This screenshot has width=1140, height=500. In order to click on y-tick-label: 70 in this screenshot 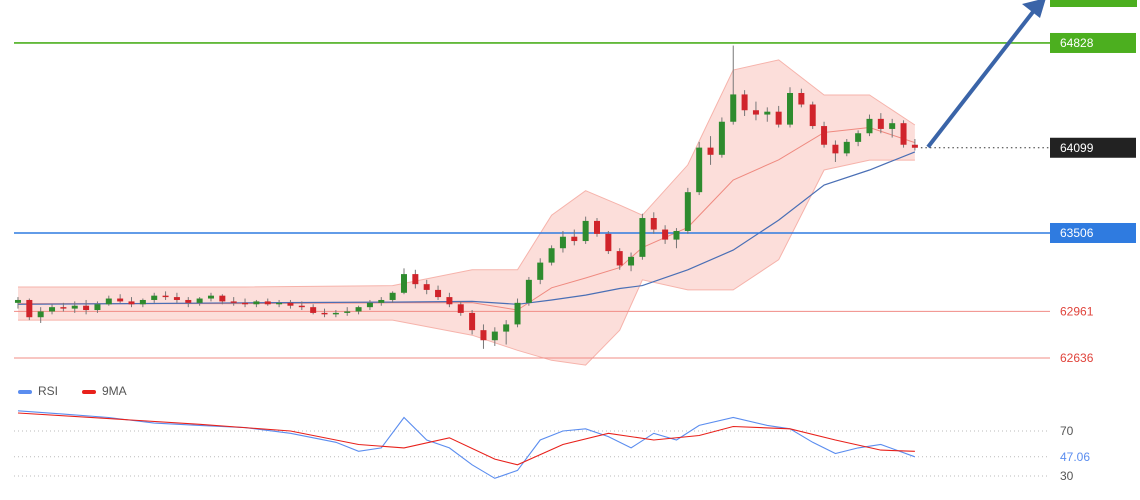, I will do `click(1067, 431)`.